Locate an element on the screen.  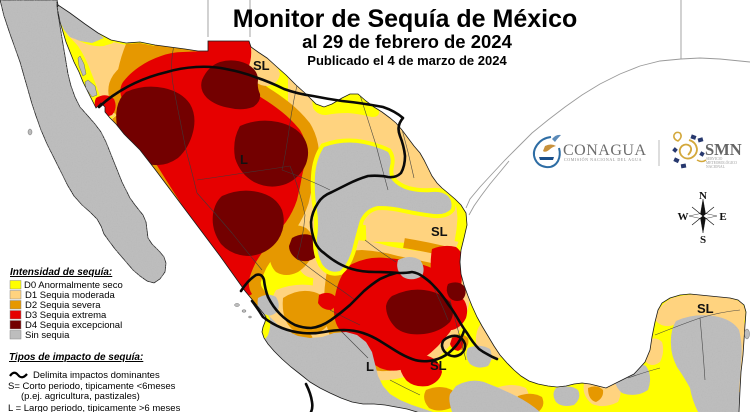
svg-text:(p.ej. agricultura, pastizales: (p.ej. agricultura, pastizales) is located at coordinates (80, 396).